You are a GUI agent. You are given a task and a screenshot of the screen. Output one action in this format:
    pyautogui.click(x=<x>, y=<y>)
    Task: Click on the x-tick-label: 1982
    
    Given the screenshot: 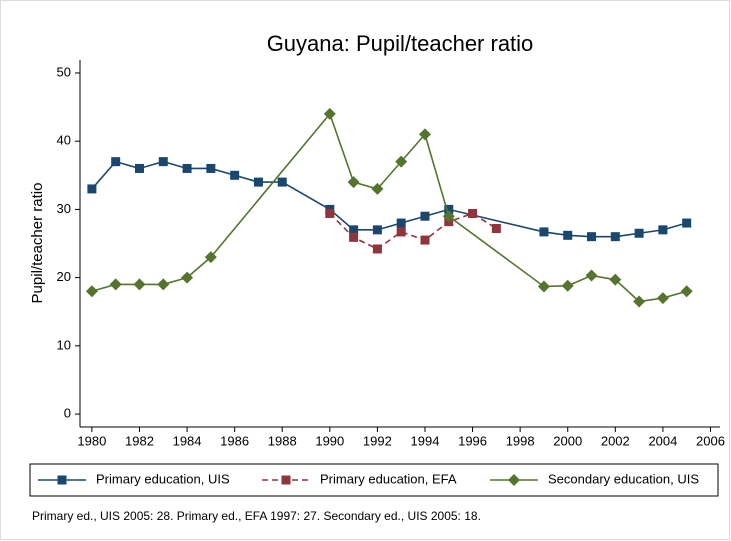 What is the action you would take?
    pyautogui.click(x=139, y=440)
    